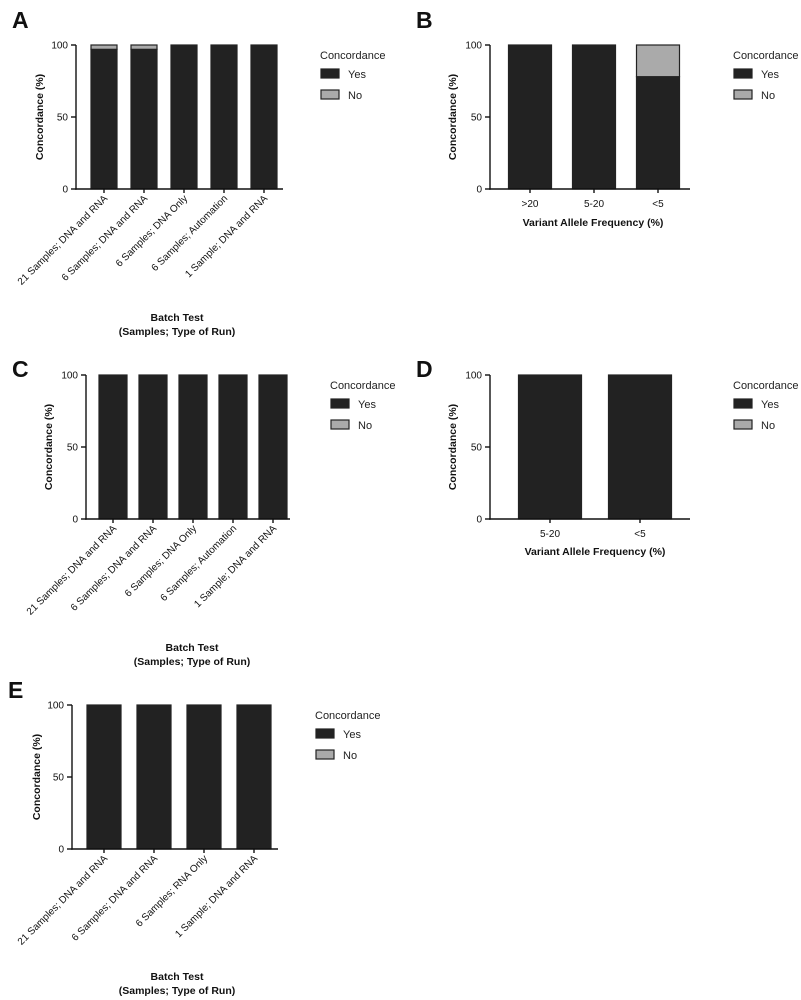 This screenshot has height=1000, width=801. What do you see at coordinates (453, 447) in the screenshot?
I see `panel-d-y-axis-title: Concordance (%)` at bounding box center [453, 447].